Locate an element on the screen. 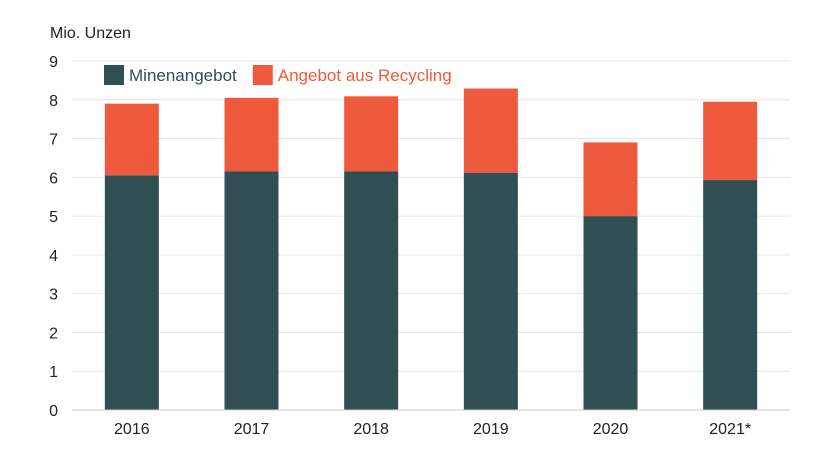 The height and width of the screenshot is (458, 840). y-tick-label: 2 is located at coordinates (53, 333).